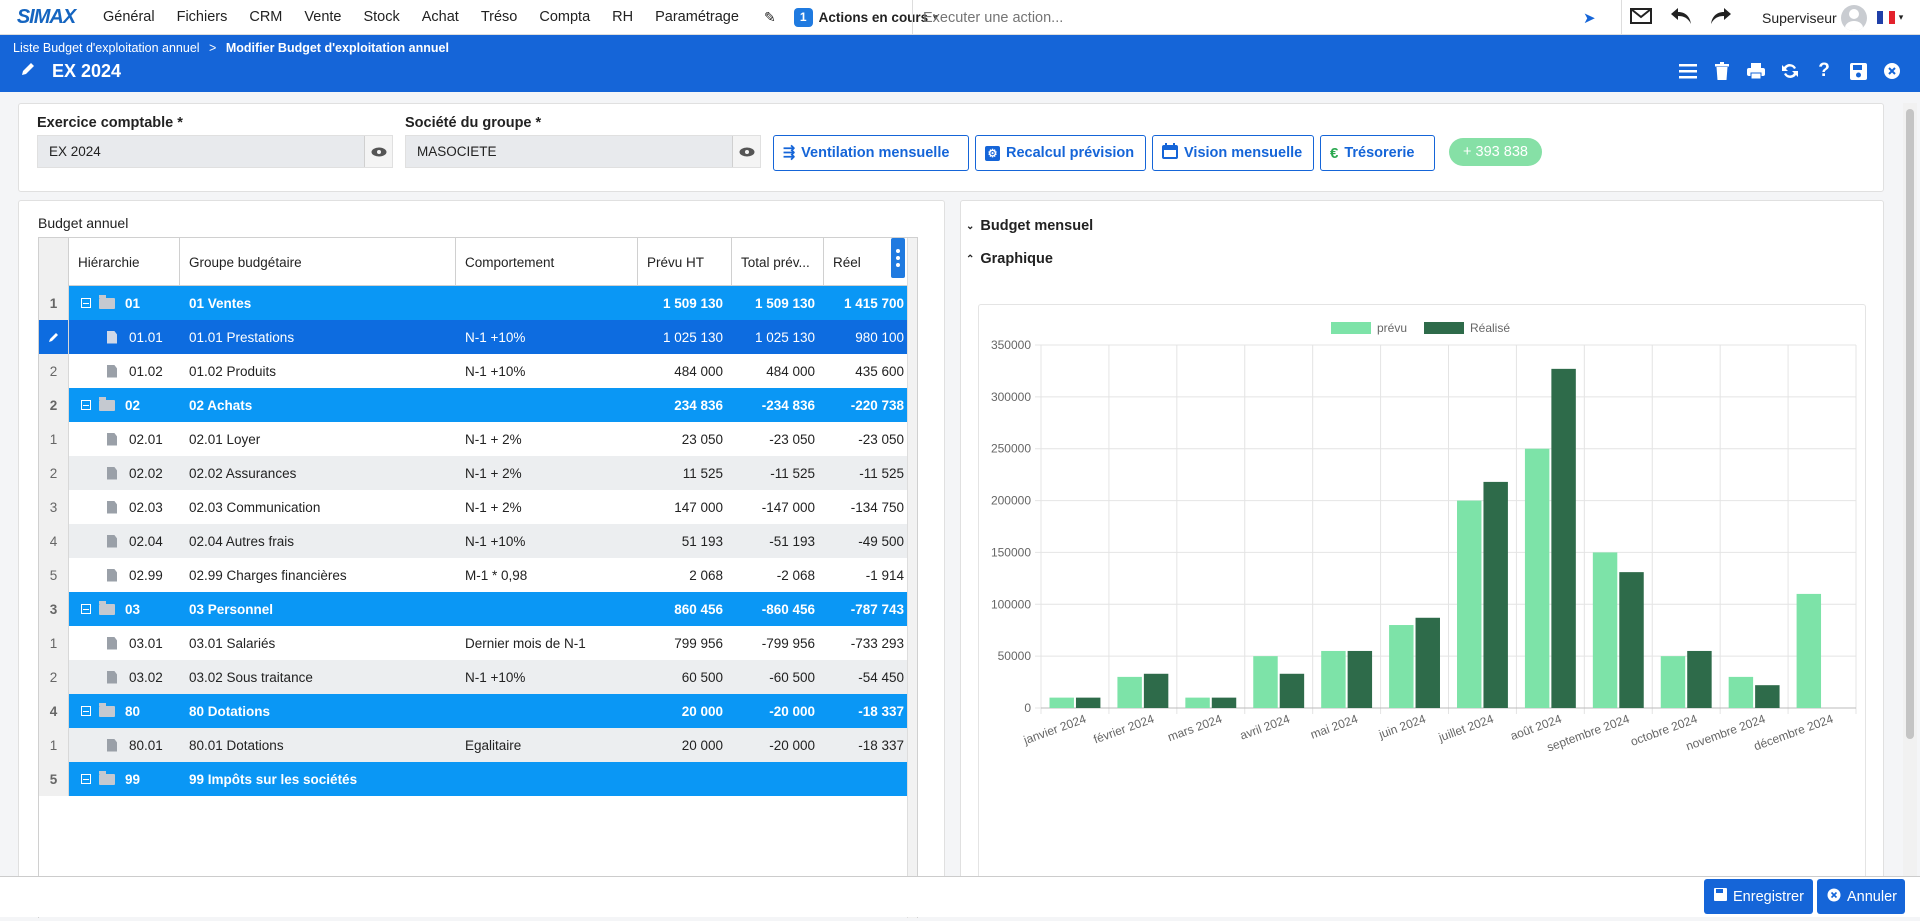 Image resolution: width=1920 pixels, height=921 pixels. What do you see at coordinates (792, 473) in the screenshot?
I see `total-prevu-cell: -11 525` at bounding box center [792, 473].